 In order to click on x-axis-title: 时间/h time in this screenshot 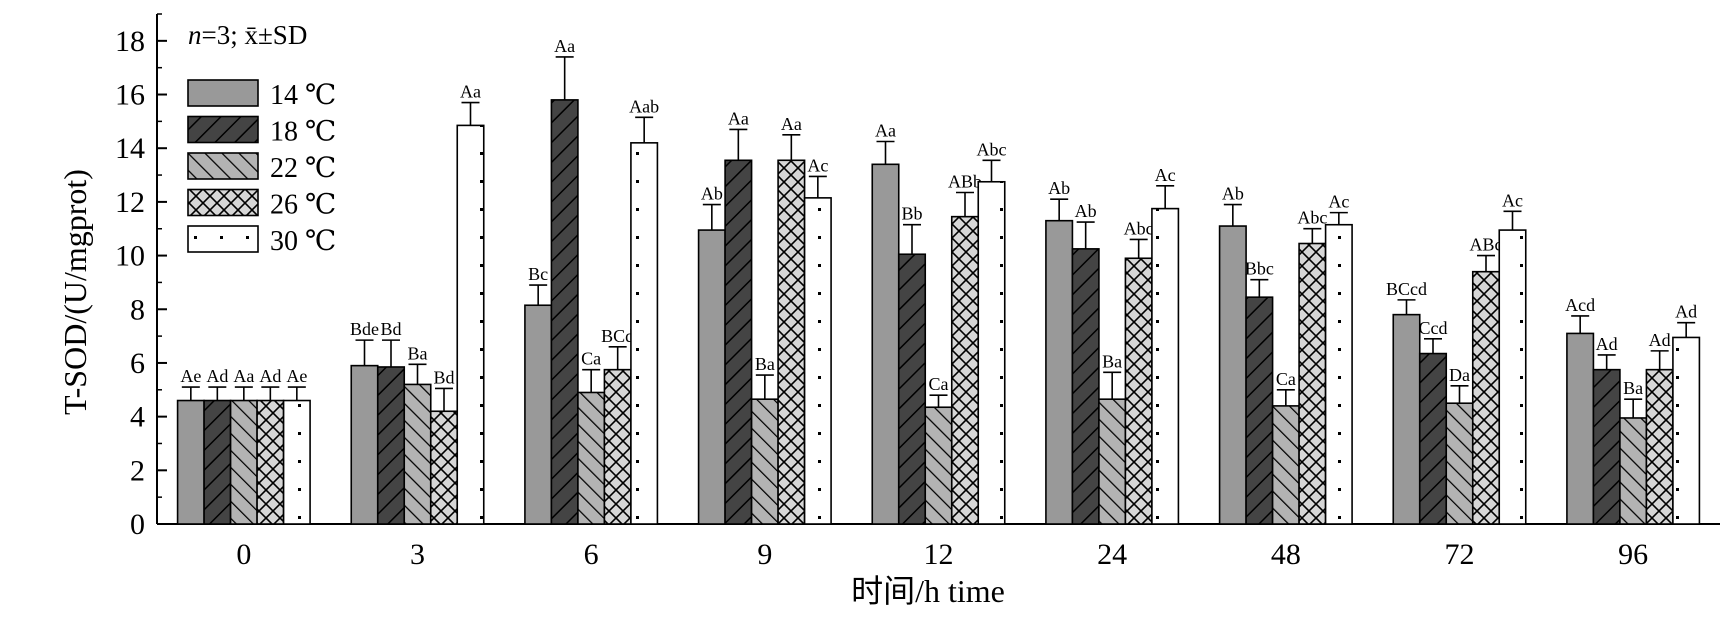, I will do `click(928, 591)`.